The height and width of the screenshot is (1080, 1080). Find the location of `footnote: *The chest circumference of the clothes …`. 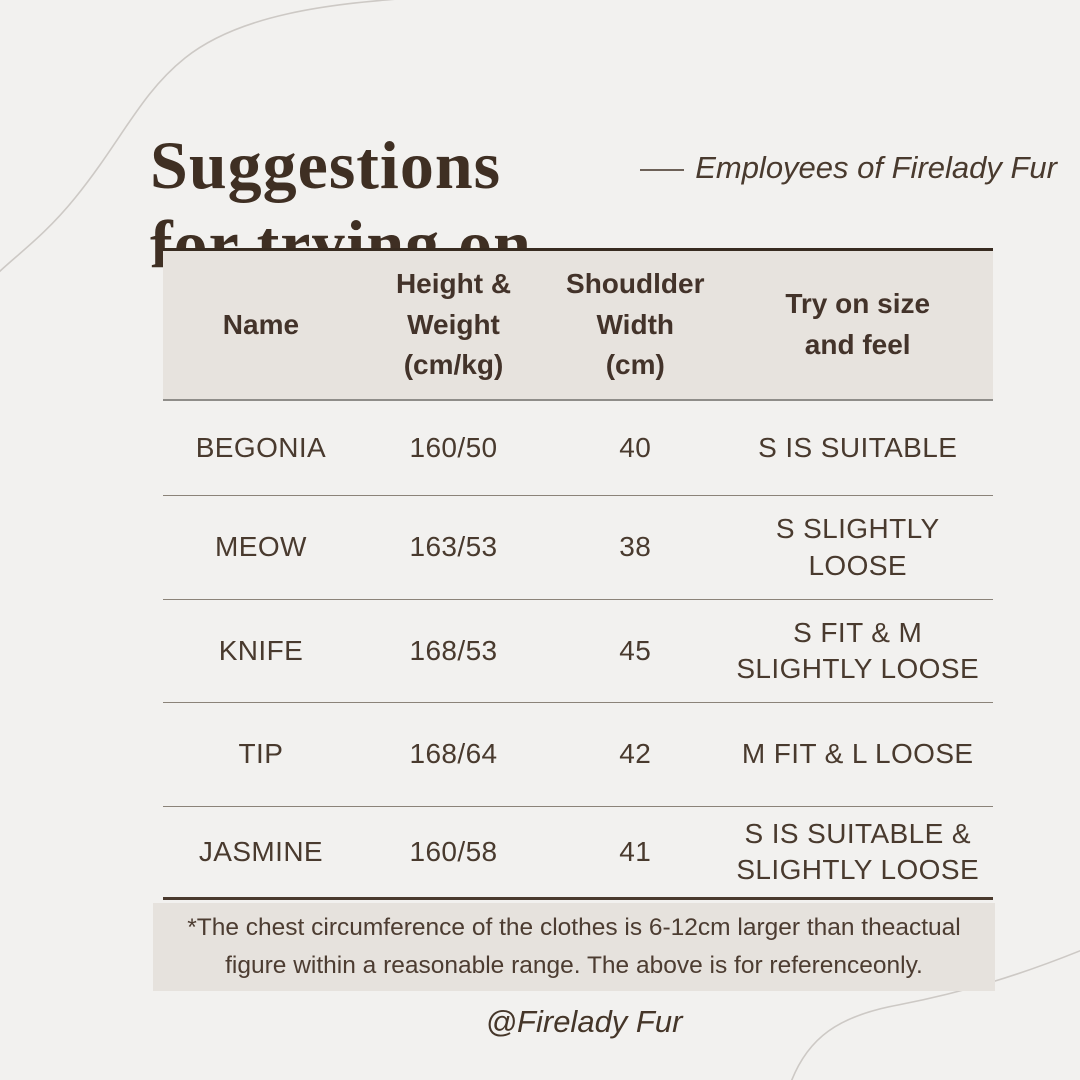

footnote: *The chest circumference of the clothes … is located at coordinates (574, 947).